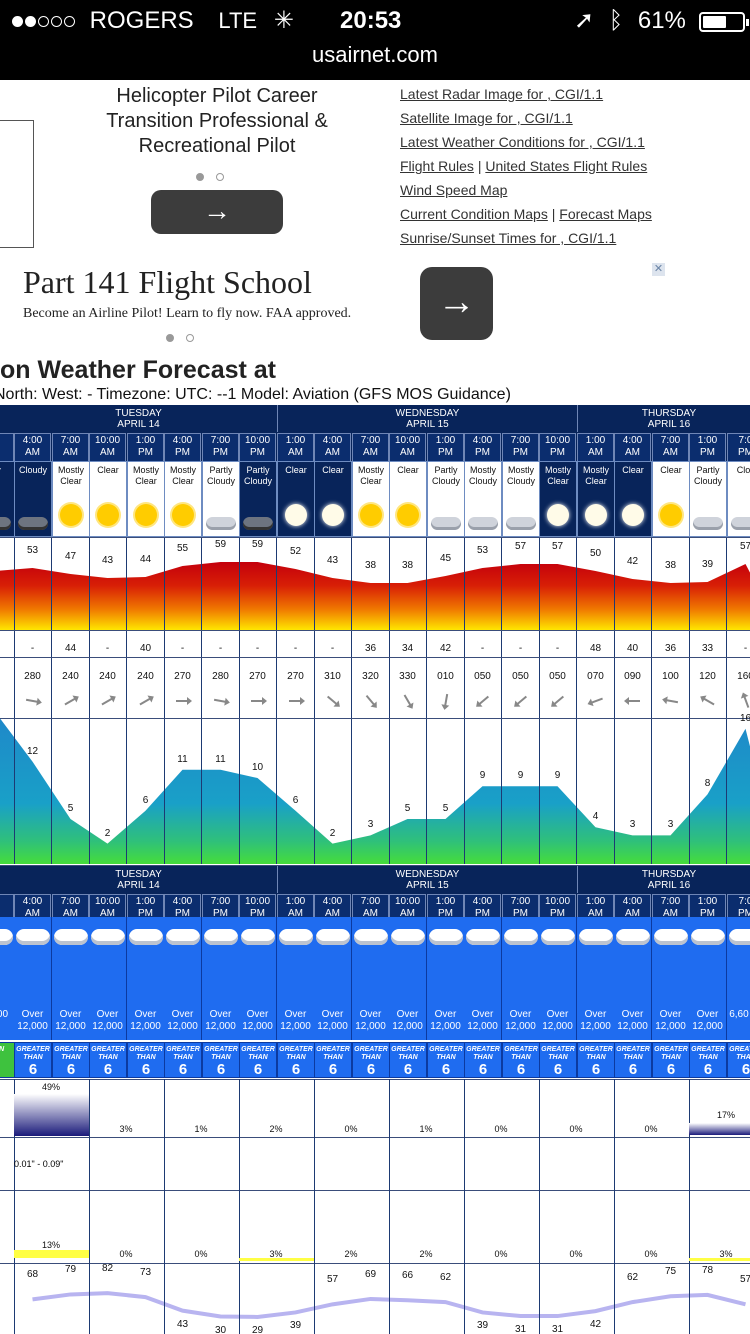  What do you see at coordinates (632, 1278) in the screenshot?
I see `humidity-value: 62` at bounding box center [632, 1278].